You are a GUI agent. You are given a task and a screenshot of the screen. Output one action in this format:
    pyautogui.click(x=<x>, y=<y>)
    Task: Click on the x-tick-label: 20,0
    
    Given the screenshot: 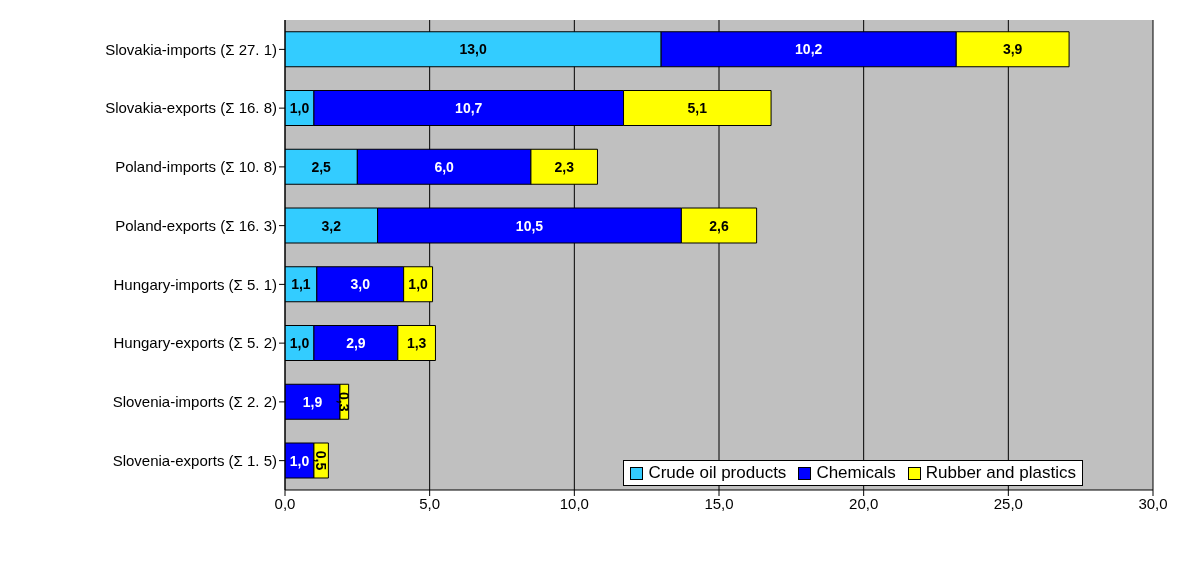 What is the action you would take?
    pyautogui.click(x=864, y=503)
    